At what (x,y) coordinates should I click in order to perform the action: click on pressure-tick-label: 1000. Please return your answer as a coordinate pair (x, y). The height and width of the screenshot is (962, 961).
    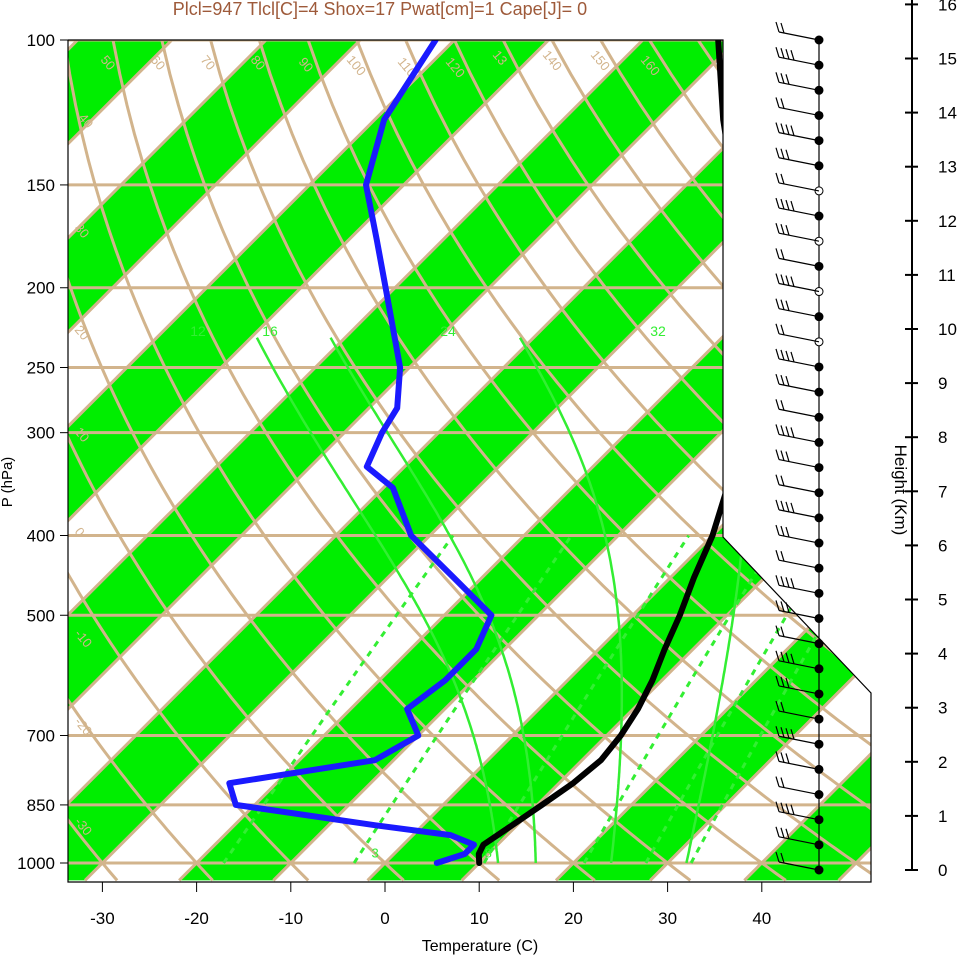
    Looking at the image, I should click on (36, 863).